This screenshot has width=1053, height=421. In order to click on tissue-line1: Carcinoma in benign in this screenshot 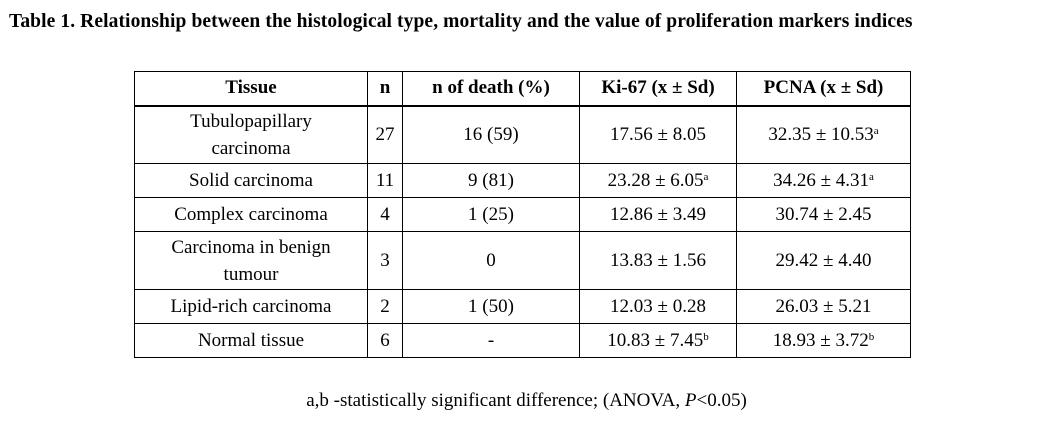, I will do `click(251, 247)`.